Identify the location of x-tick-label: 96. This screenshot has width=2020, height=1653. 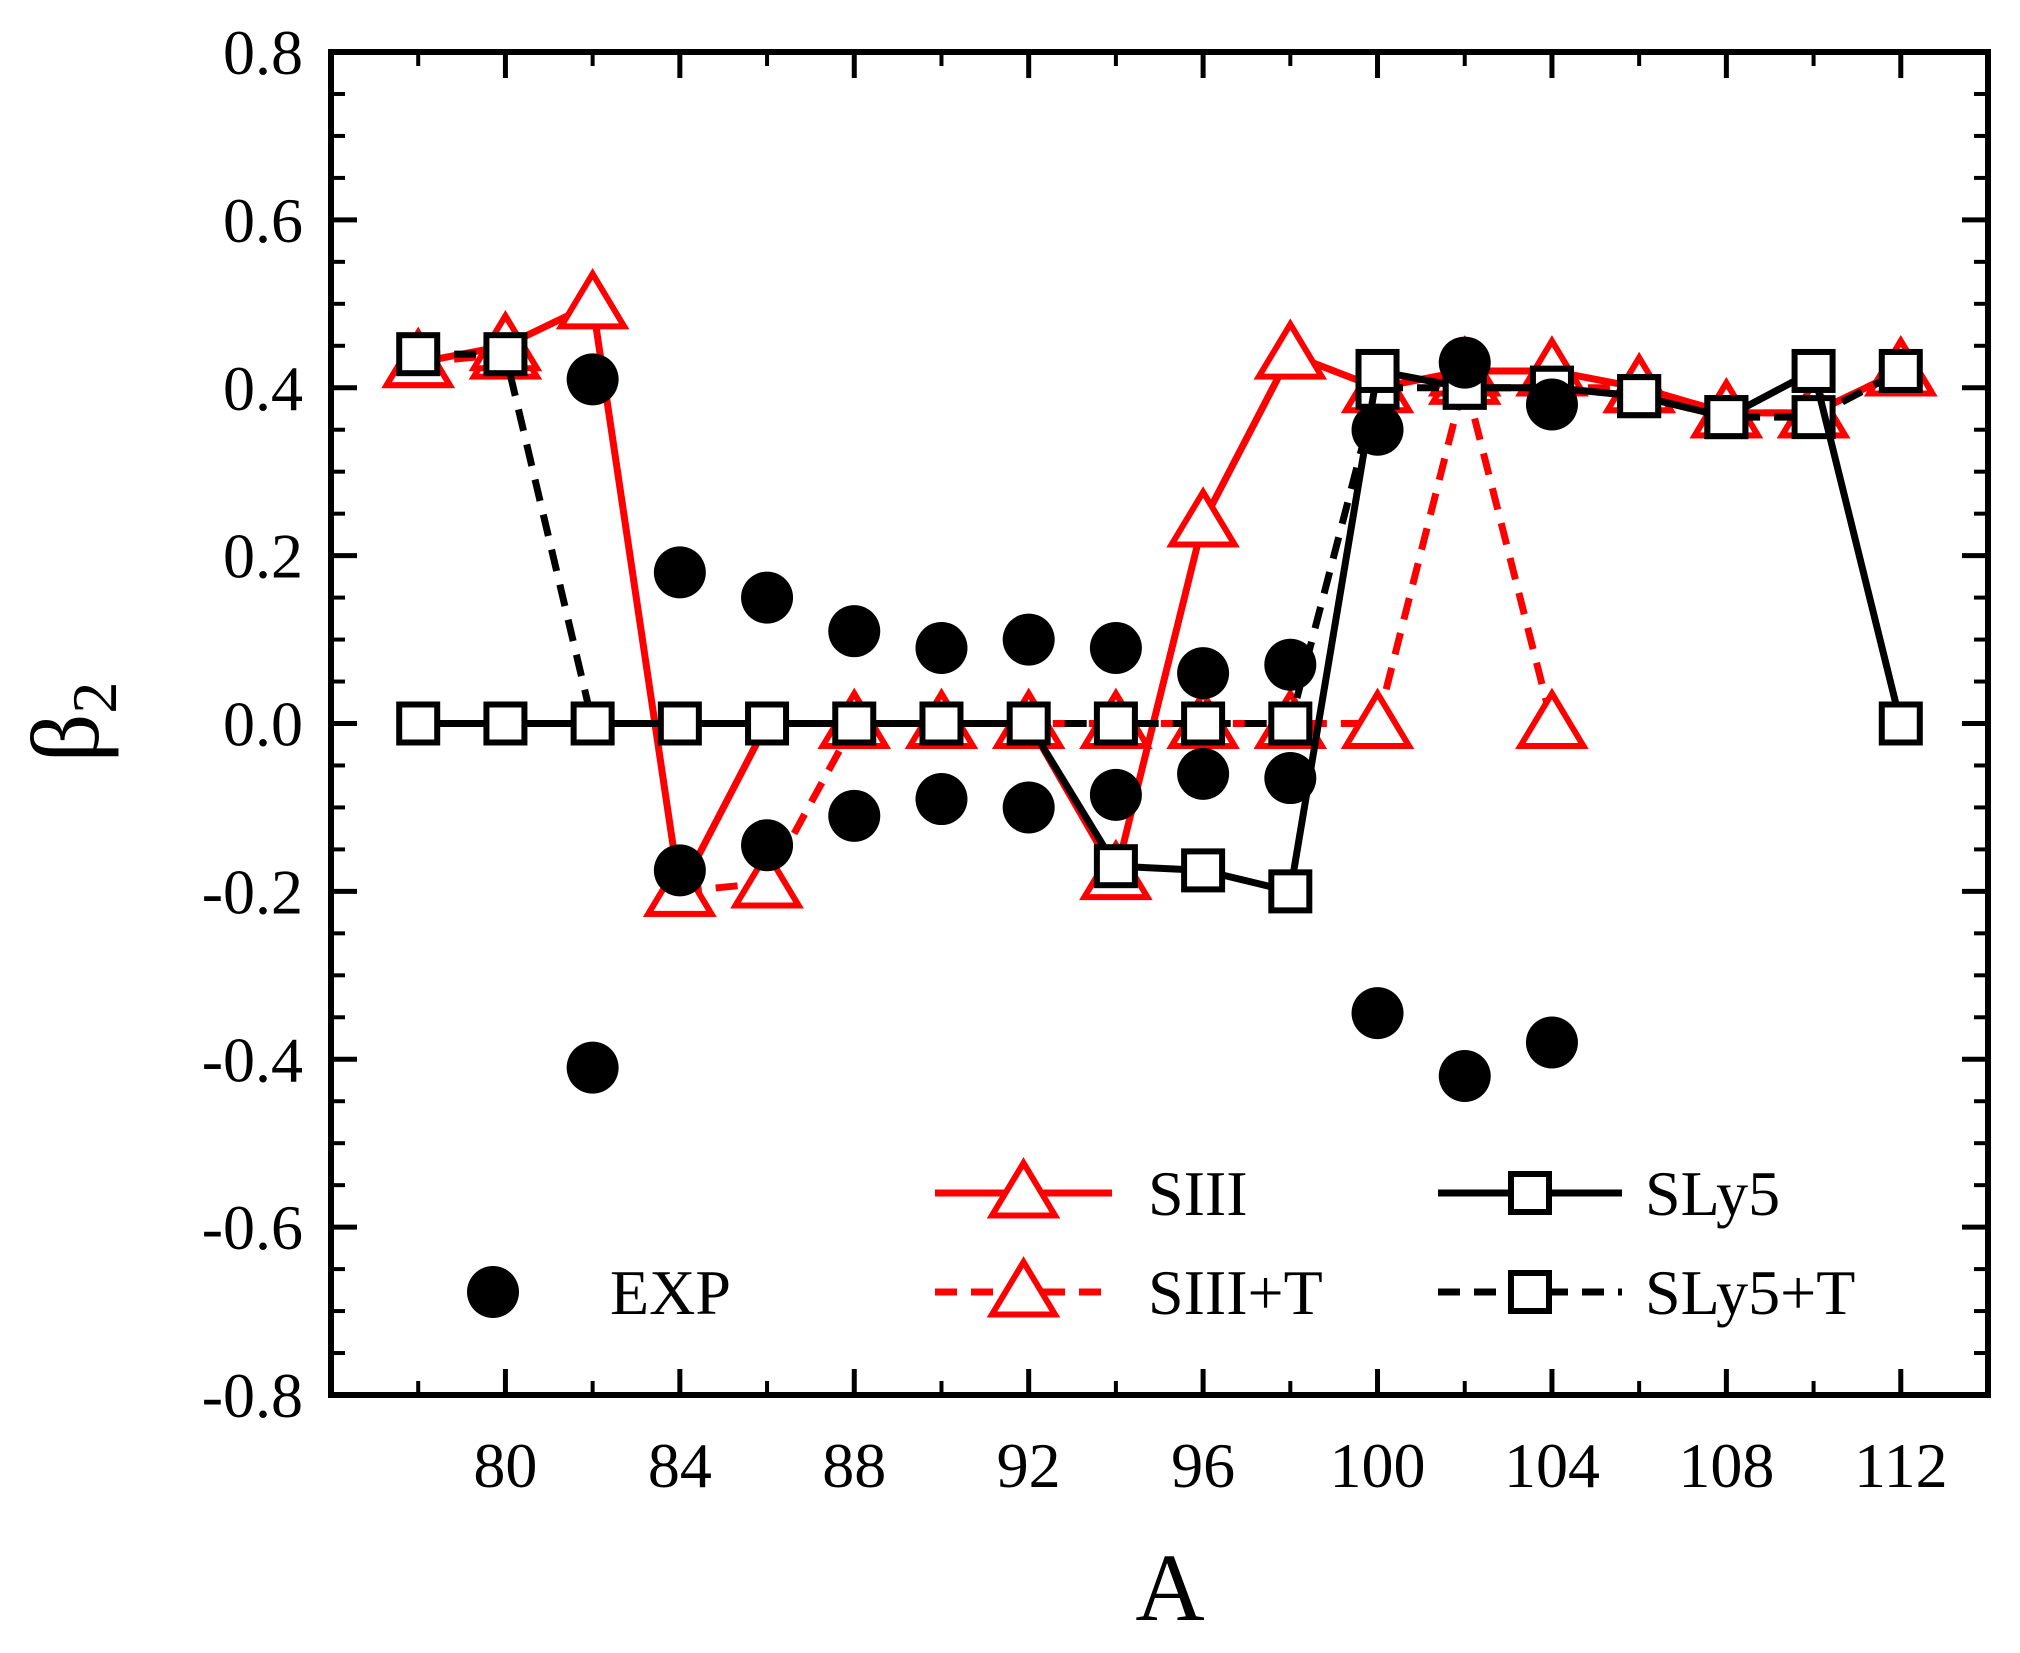
(1203, 1465).